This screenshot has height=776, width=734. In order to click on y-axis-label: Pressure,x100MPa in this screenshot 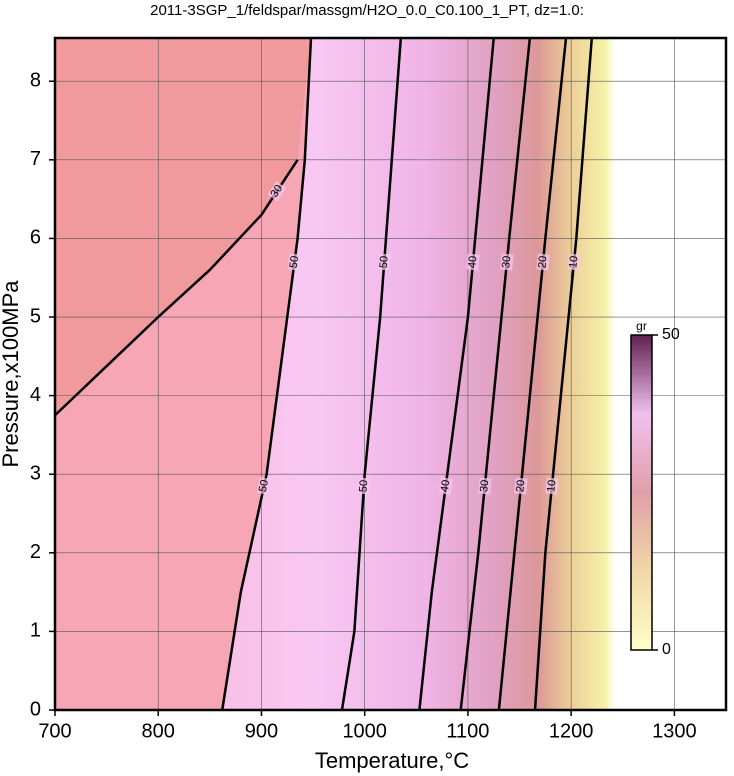, I will do `click(11, 374)`.